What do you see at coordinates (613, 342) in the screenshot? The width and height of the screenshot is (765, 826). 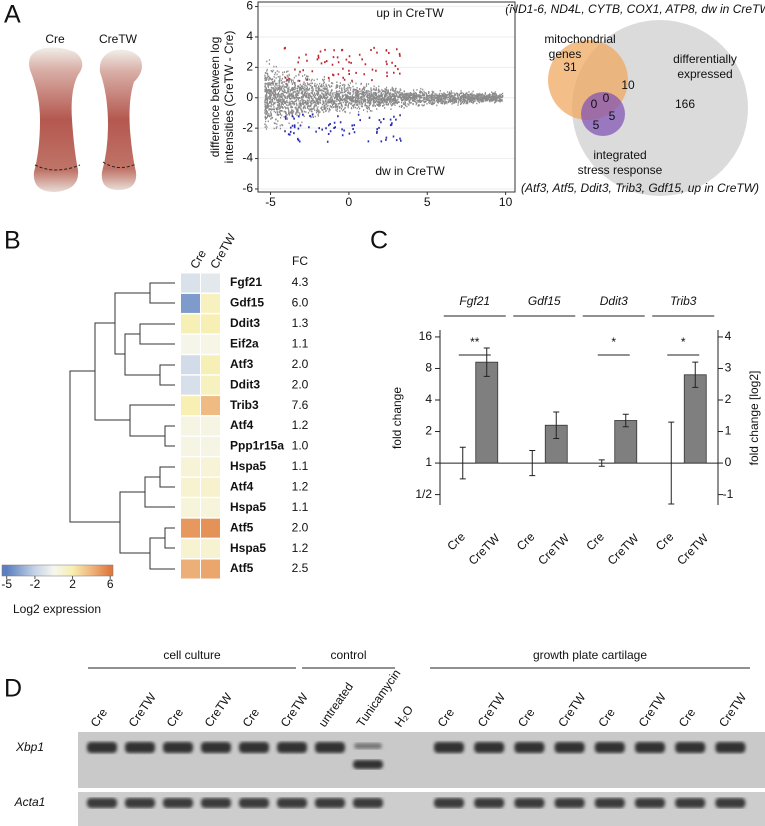 I see `significance-label: *` at bounding box center [613, 342].